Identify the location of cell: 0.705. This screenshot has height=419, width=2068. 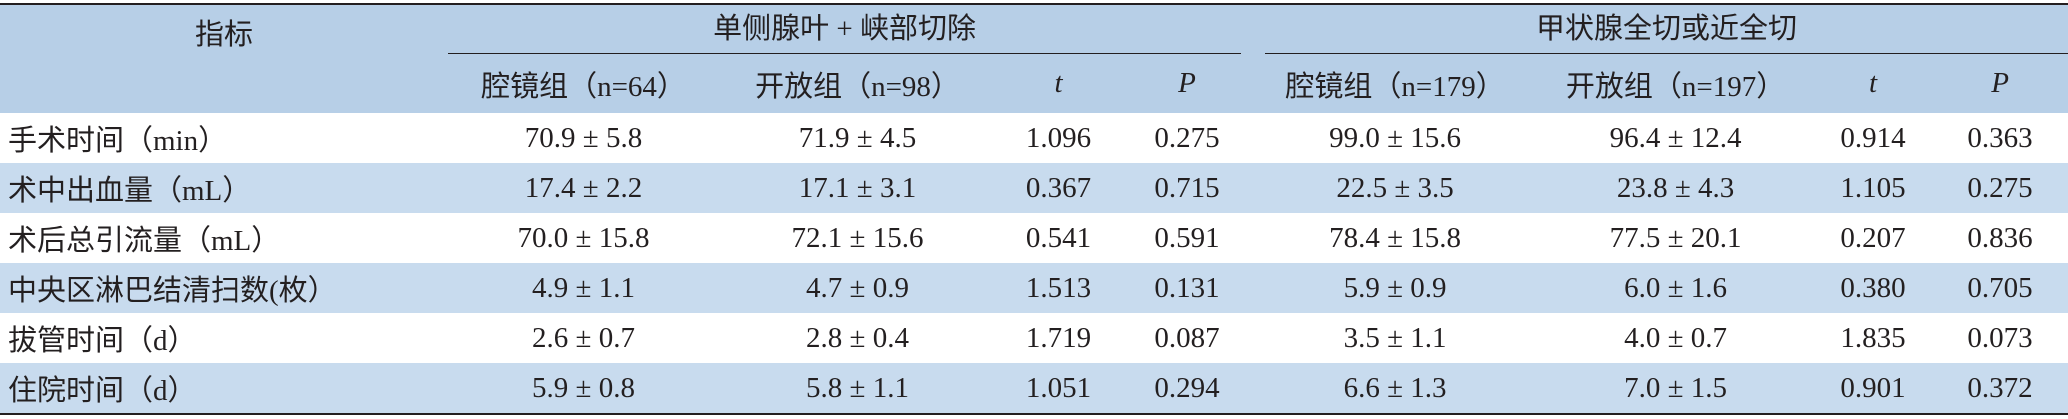
(2000, 288).